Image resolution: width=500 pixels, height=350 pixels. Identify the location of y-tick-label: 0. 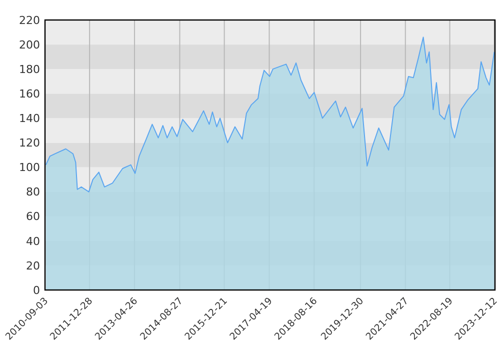
(36, 290).